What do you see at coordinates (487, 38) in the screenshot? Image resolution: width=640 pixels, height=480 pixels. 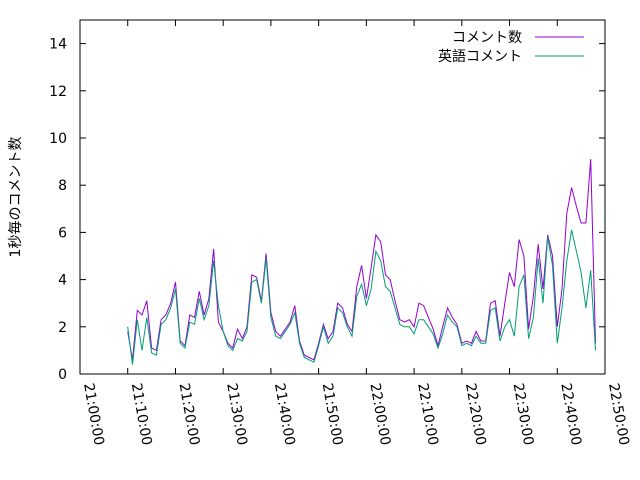 I see `legend-label: コメント数` at bounding box center [487, 38].